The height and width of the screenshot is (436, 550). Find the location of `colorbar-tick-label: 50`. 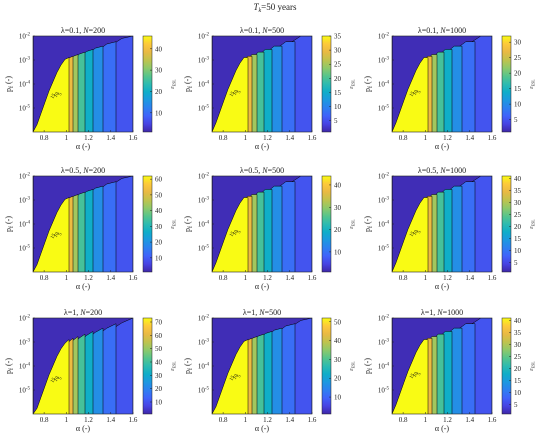

colorbar-tick-label: 50 is located at coordinates (159, 349).